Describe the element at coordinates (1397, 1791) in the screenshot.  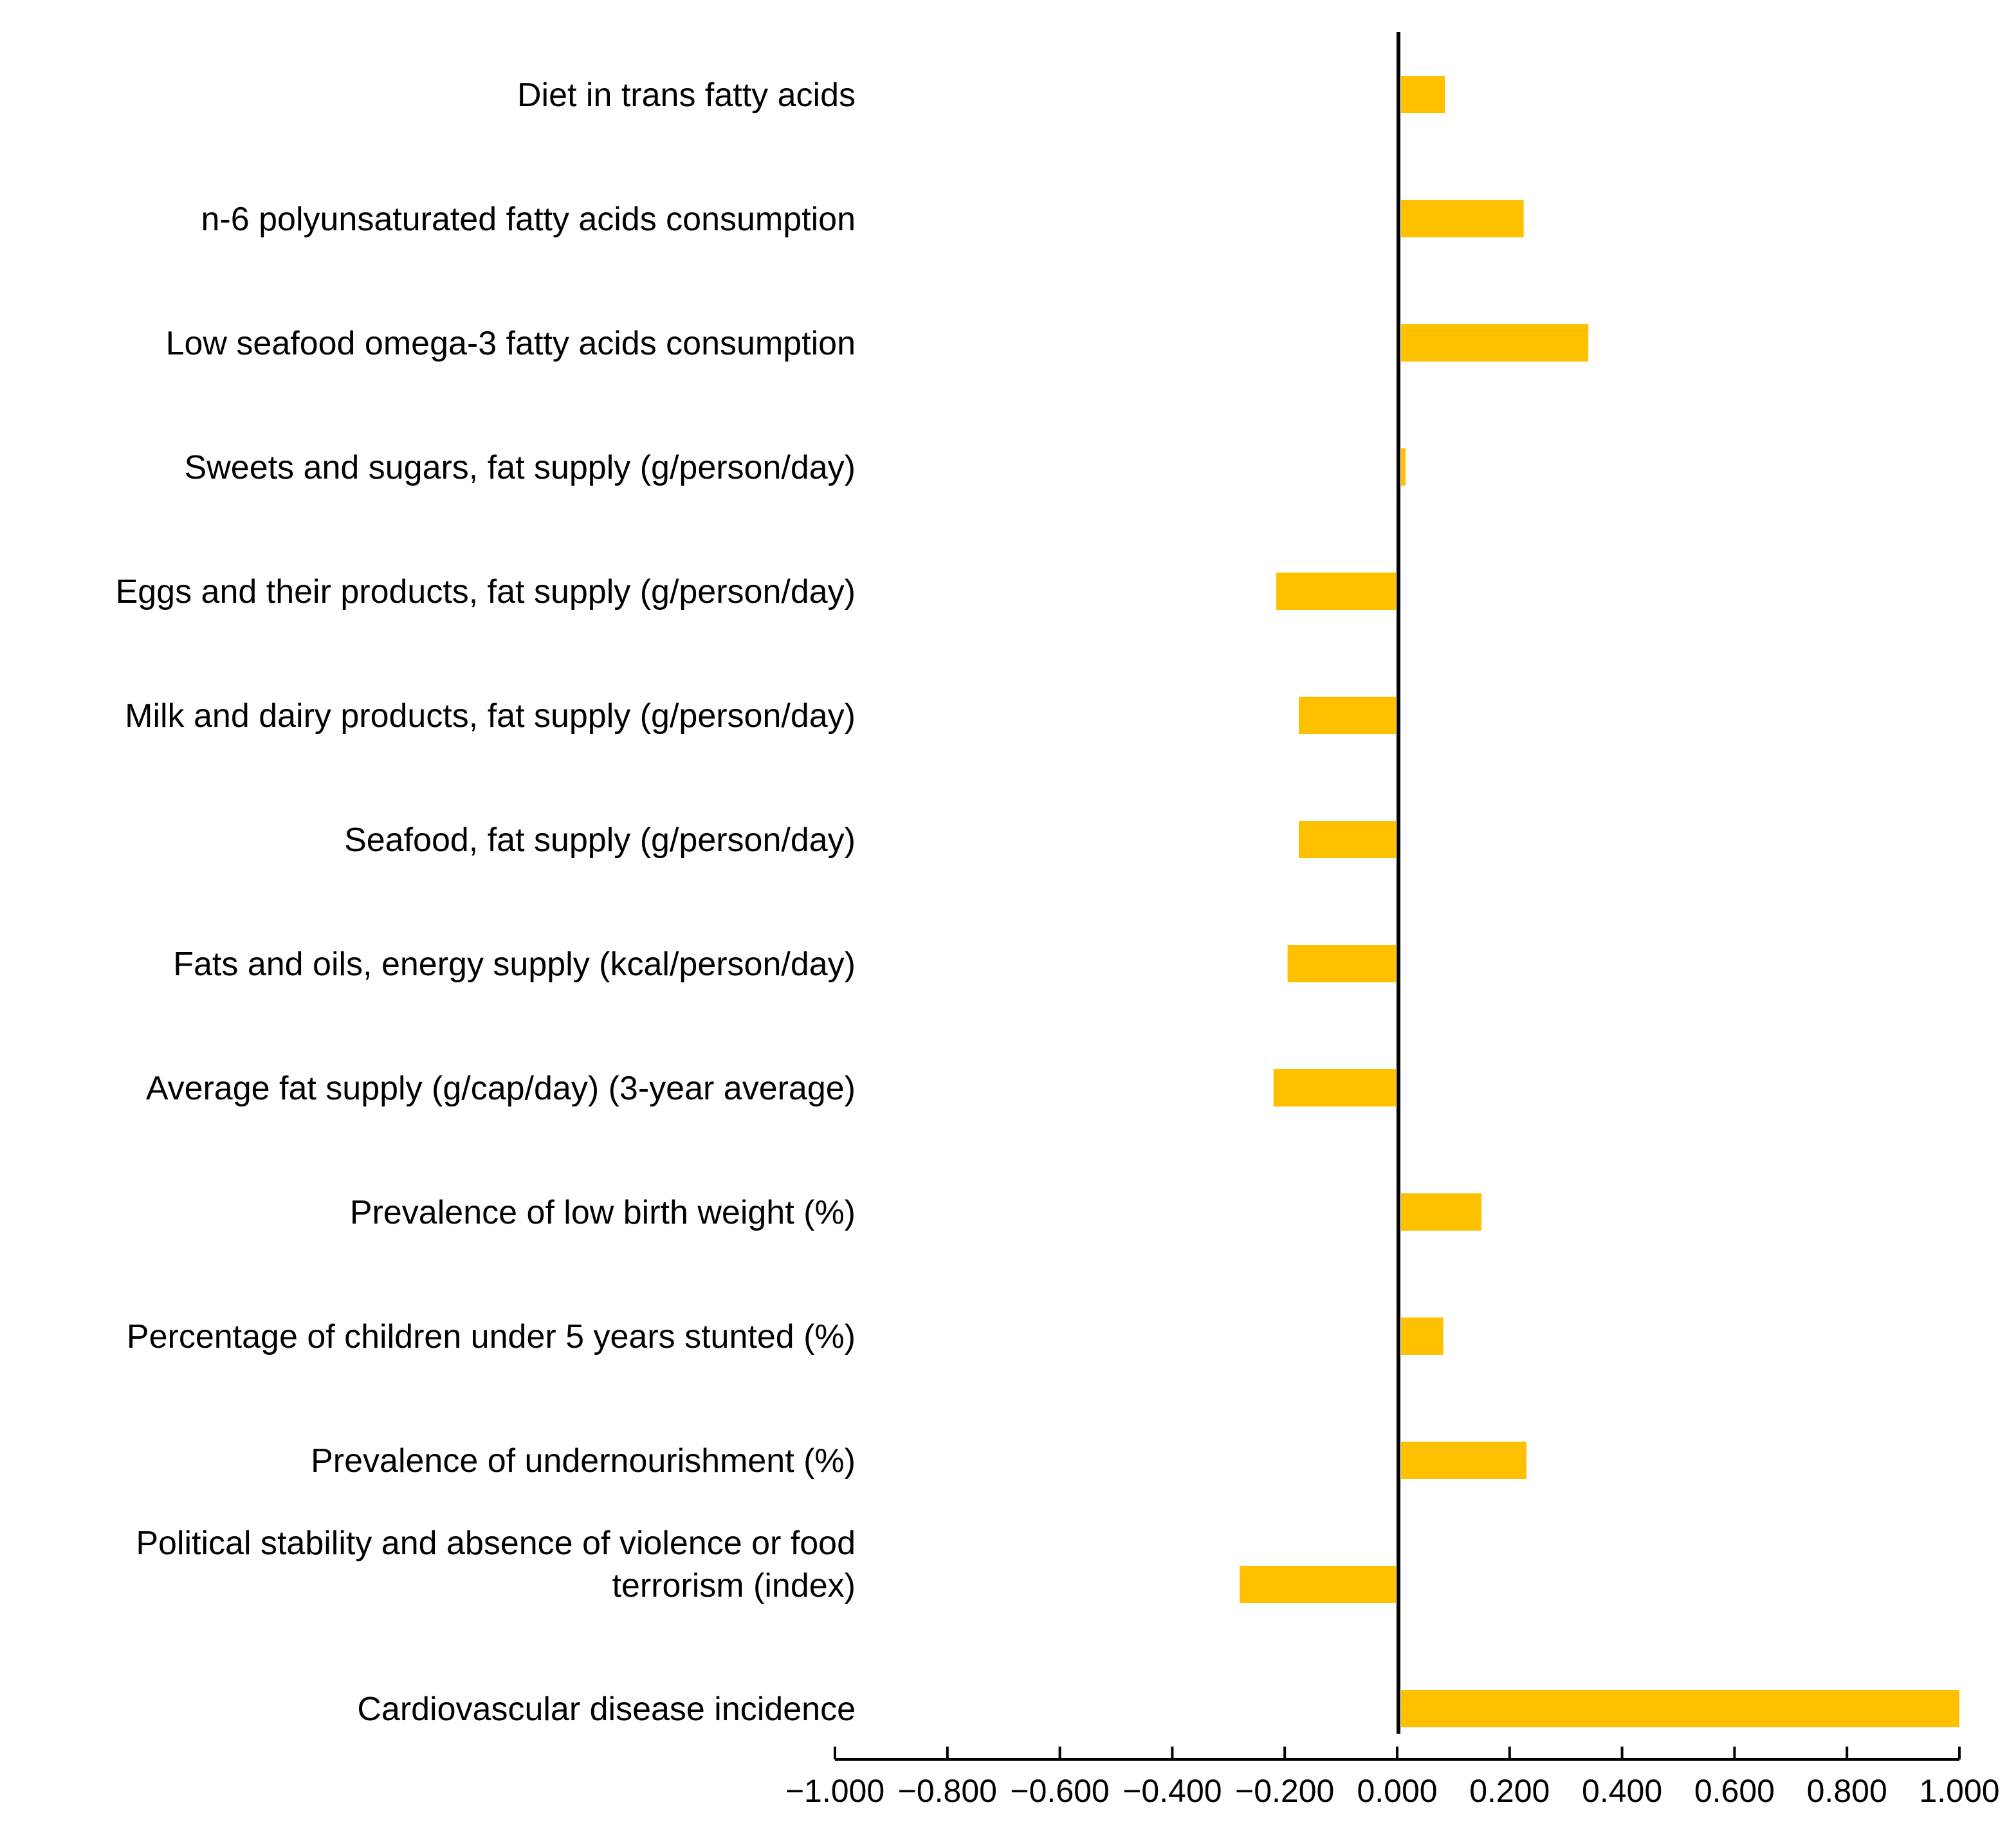
I see `x-tick-label-5: 0.000` at that location.